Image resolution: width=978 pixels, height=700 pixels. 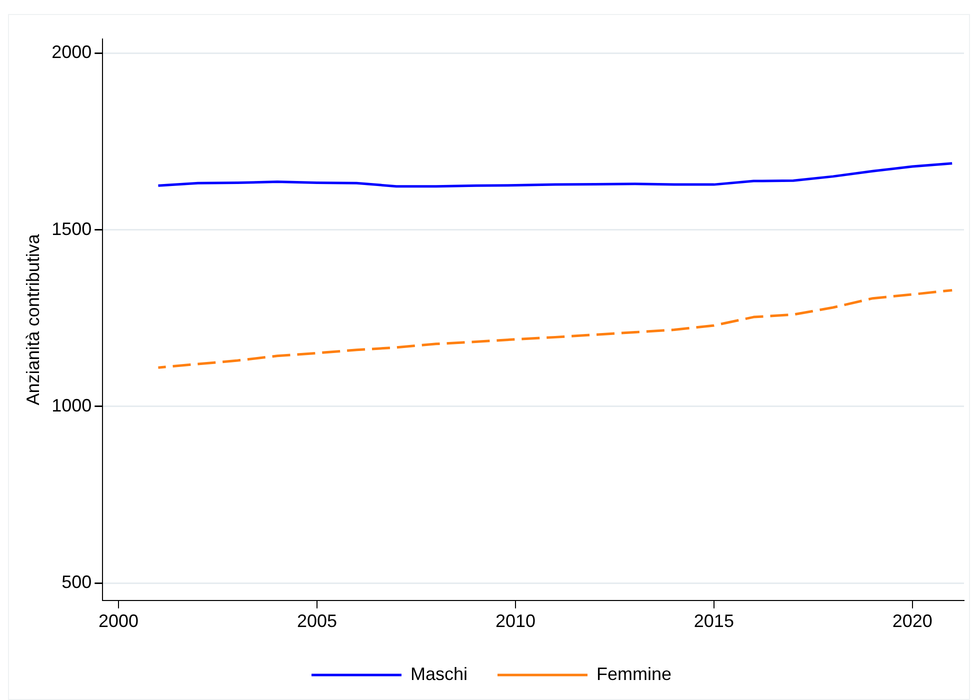 I want to click on x-tick-label: 2005, so click(x=317, y=621).